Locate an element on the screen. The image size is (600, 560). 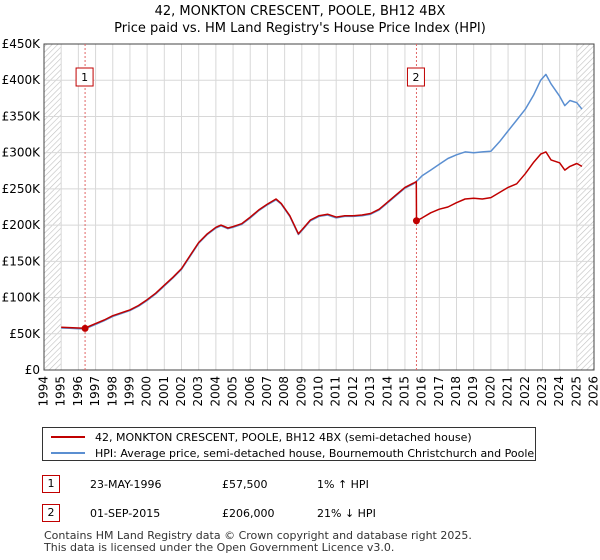
y-tick-label: £50K is located at coordinates (25, 334).